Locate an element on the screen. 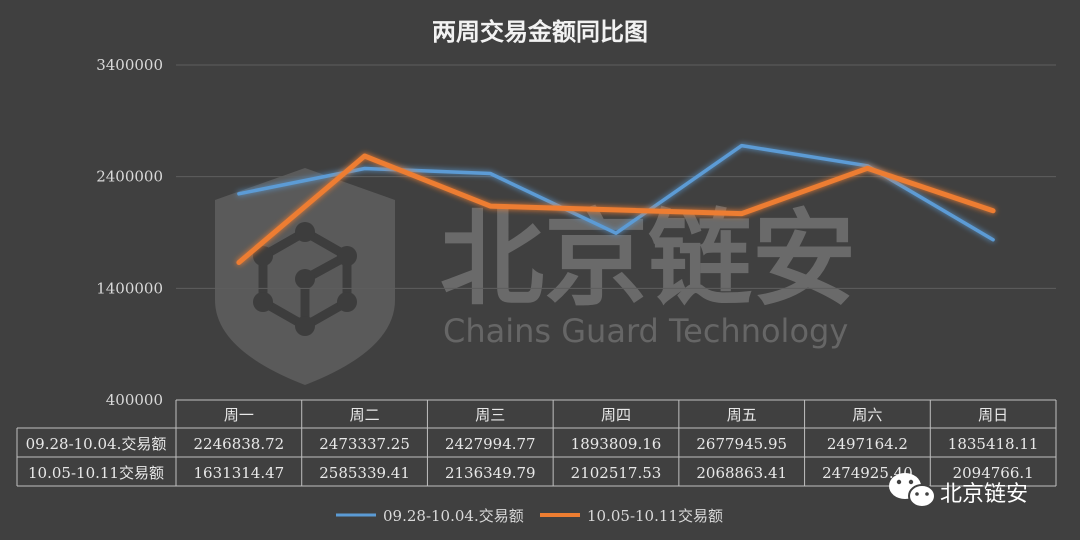  x-tick-label: 周一 is located at coordinates (239, 415).